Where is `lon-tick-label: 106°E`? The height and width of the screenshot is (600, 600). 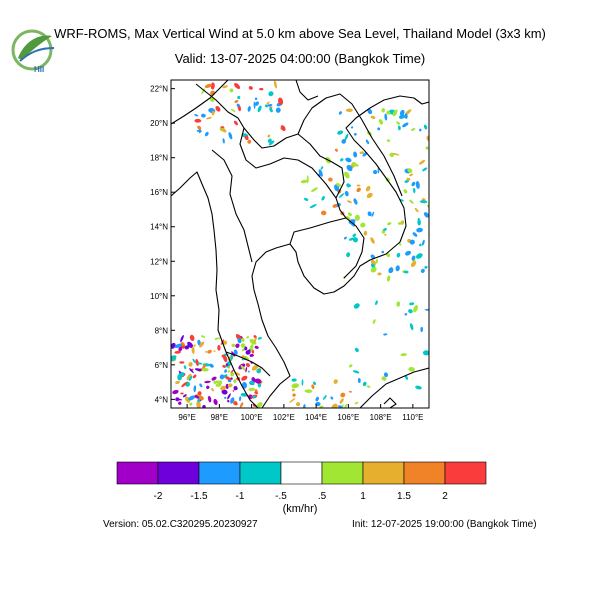
lon-tick-label: 106°E is located at coordinates (348, 417).